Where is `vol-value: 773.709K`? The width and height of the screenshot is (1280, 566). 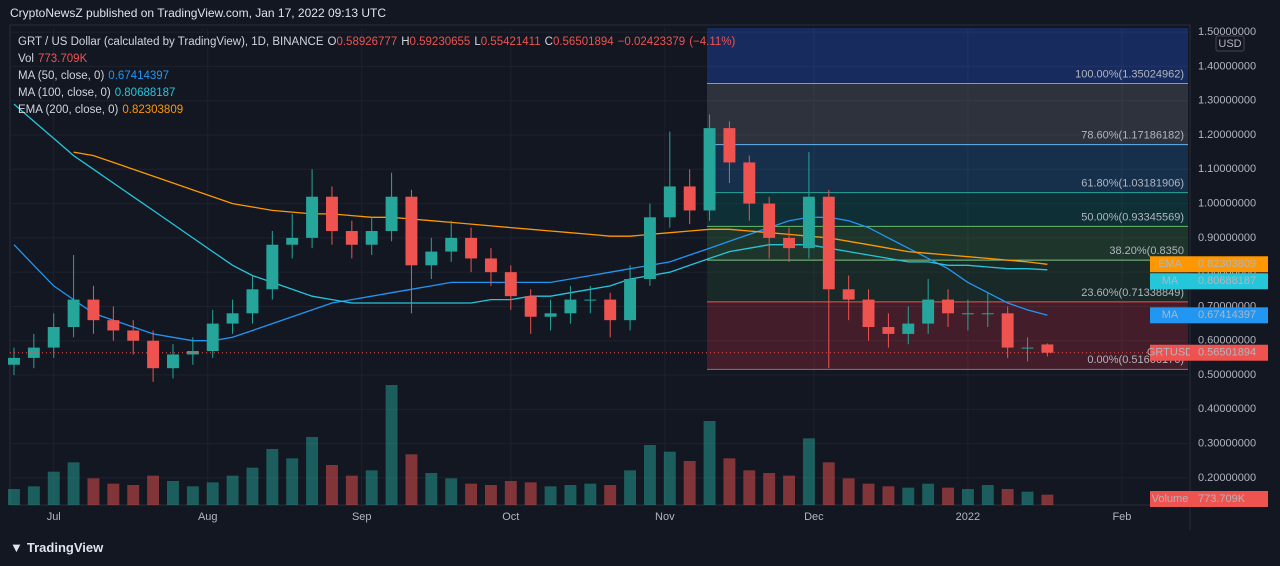 vol-value: 773.709K is located at coordinates (63, 59).